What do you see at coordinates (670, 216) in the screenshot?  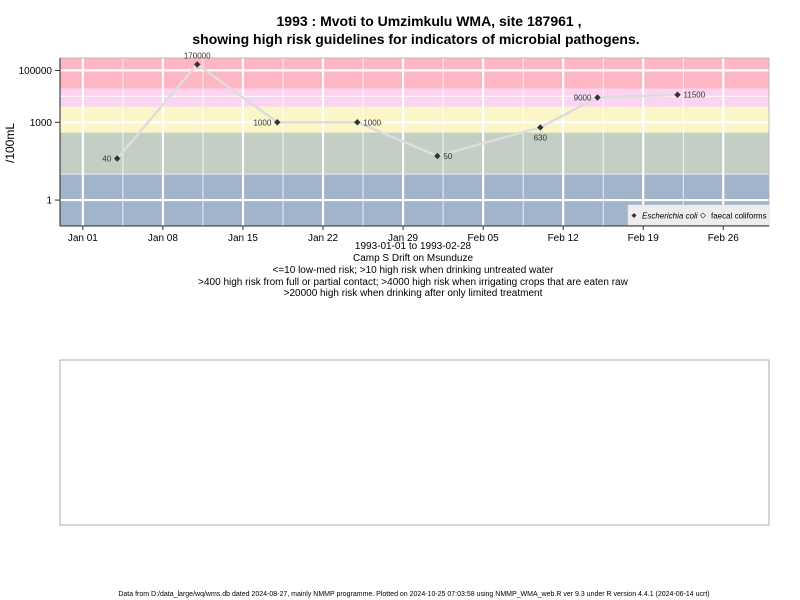 I see `legend-label-escherichia-coli: Escherichia coli` at bounding box center [670, 216].